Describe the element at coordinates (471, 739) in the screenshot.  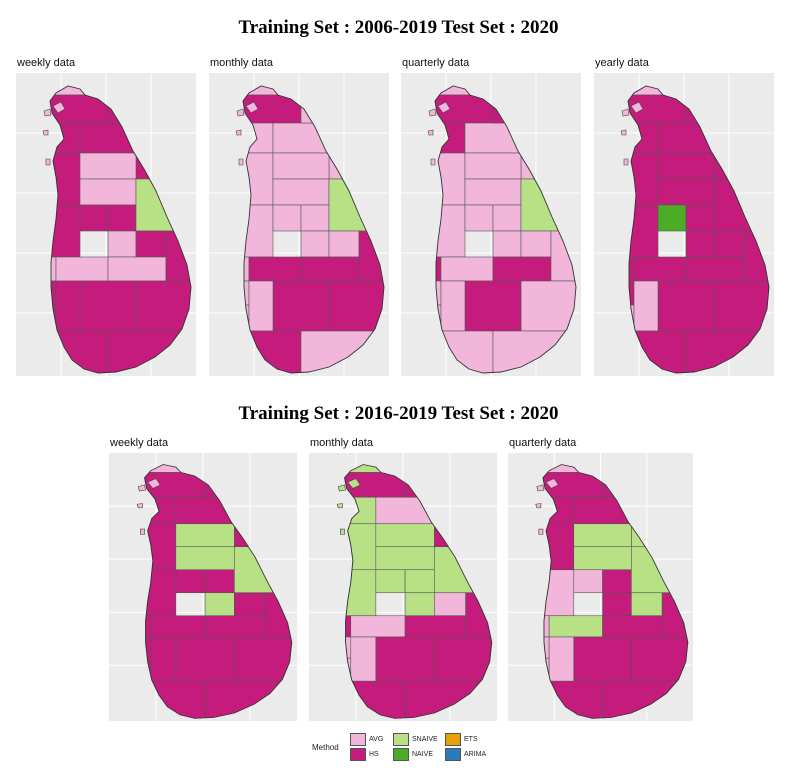
I see `legend-label: ETS` at that location.